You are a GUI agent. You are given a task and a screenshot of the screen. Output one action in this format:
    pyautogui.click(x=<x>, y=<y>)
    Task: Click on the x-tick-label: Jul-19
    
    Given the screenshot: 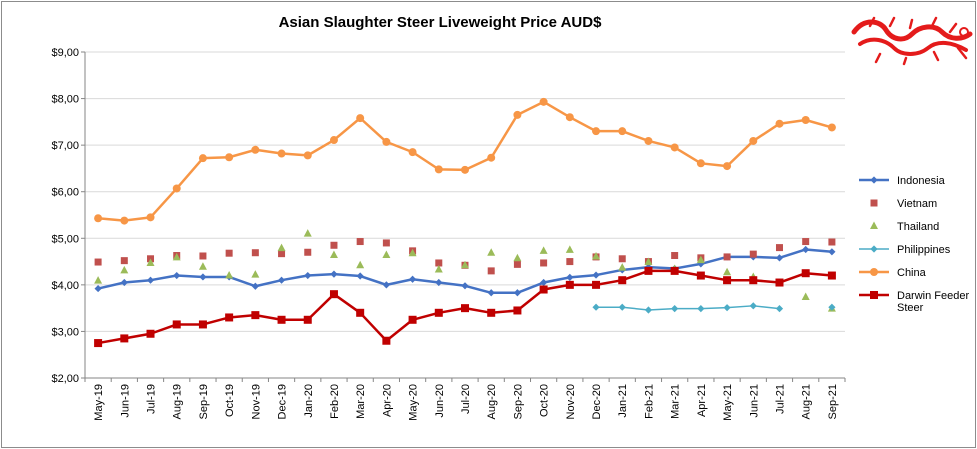 What is the action you would take?
    pyautogui.click(x=152, y=399)
    